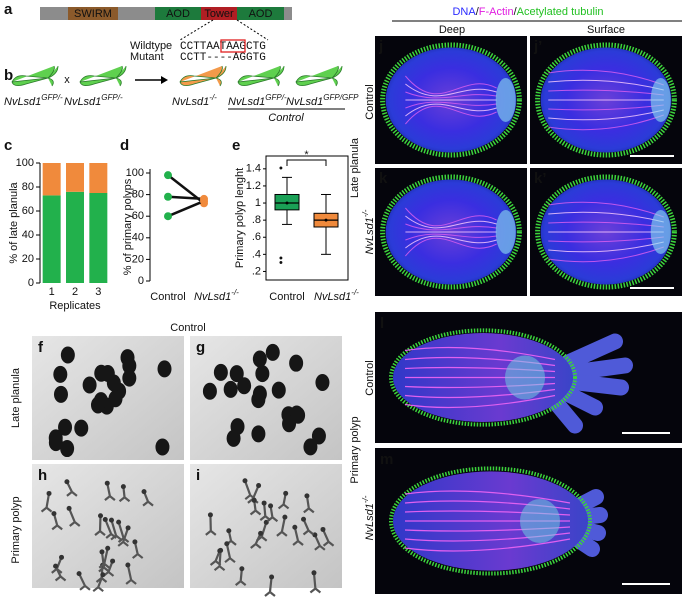  Describe the element at coordinates (253, 186) in the screenshot. I see `y-tick-label: 1.2` at that location.